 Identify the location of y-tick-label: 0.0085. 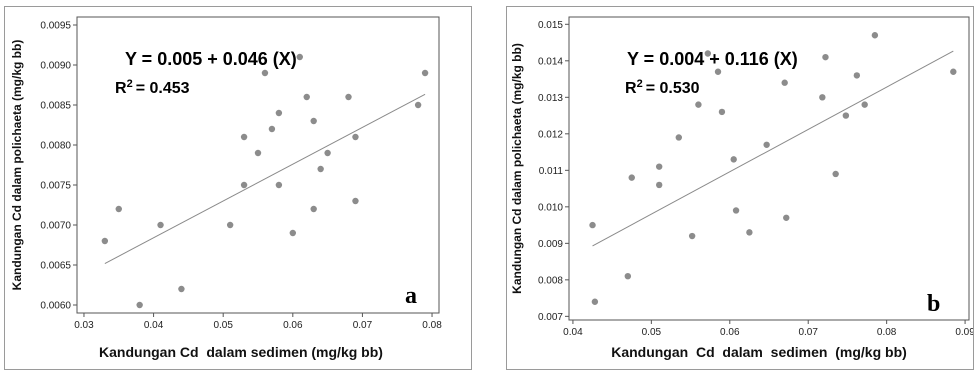
(55, 106).